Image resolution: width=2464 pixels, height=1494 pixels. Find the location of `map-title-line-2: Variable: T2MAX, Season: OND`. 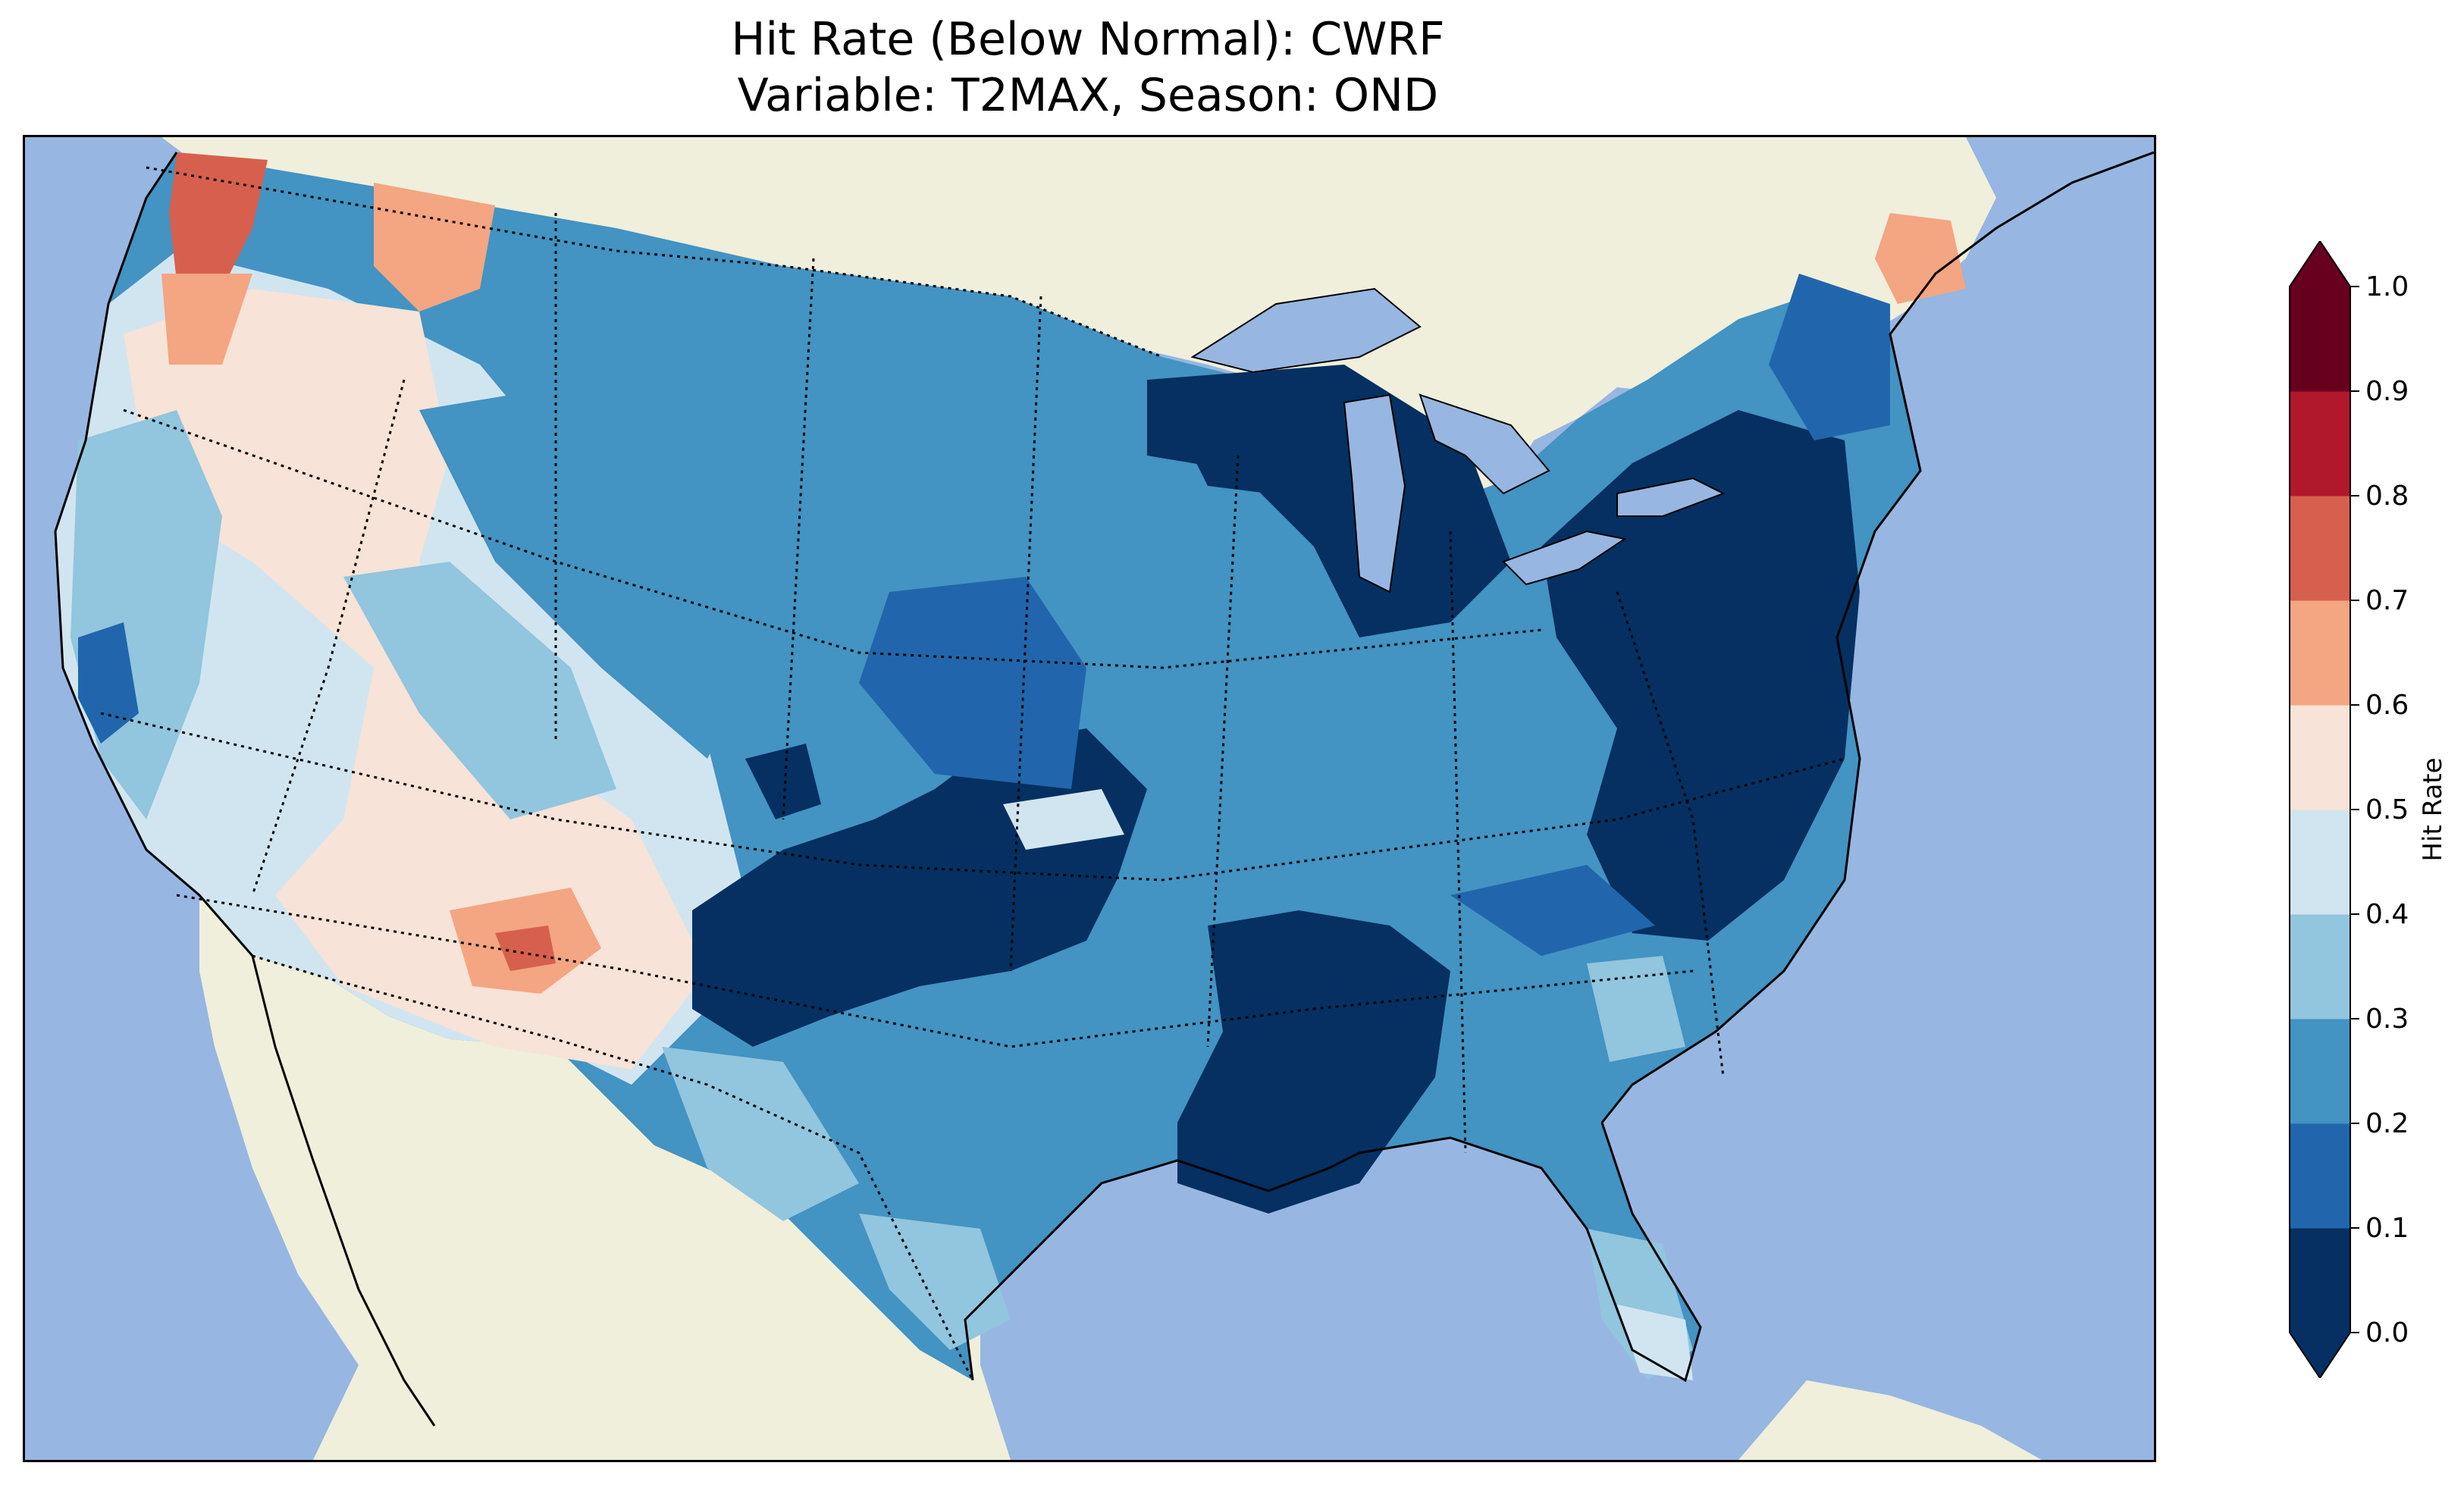

map-title-line-2: Variable: T2MAX, Season: OND is located at coordinates (1088, 95).